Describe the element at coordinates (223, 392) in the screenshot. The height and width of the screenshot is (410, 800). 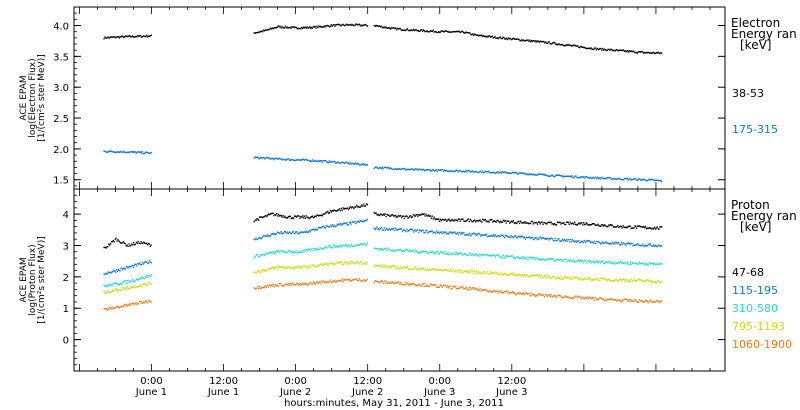
I see `x-tick-label-date: June 1` at that location.